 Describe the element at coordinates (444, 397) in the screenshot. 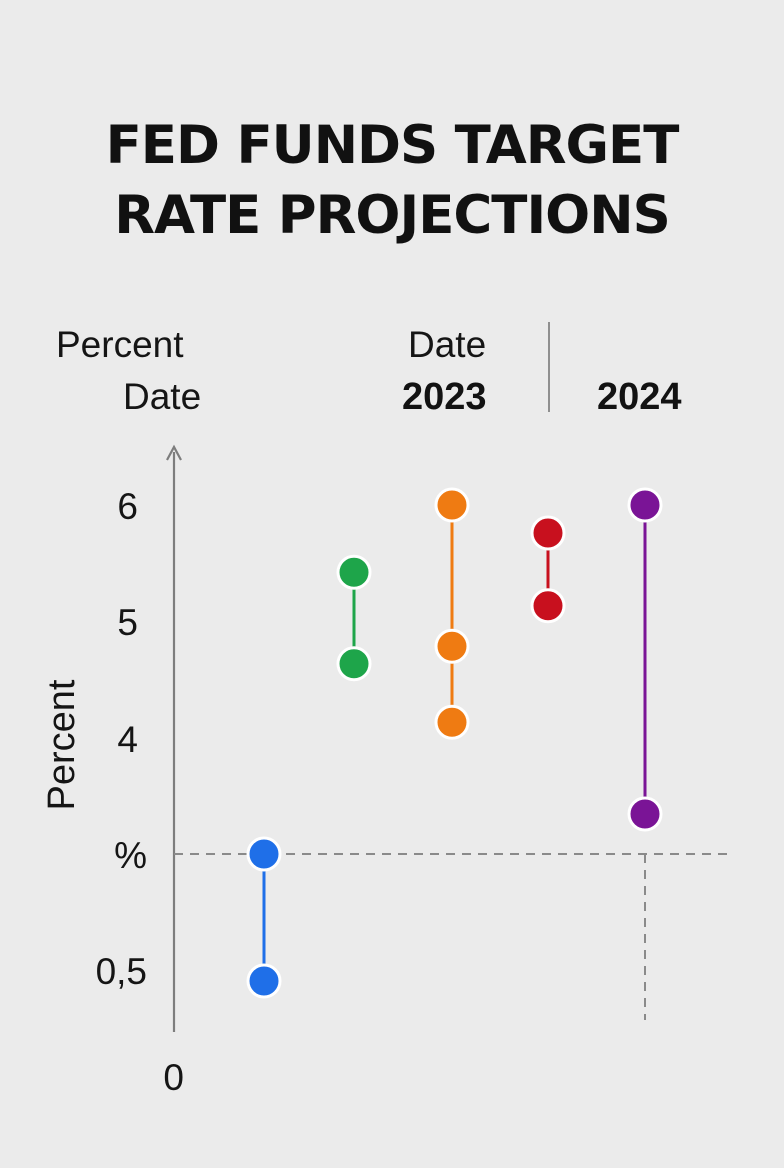

I see `year-label-2023: 2023` at that location.